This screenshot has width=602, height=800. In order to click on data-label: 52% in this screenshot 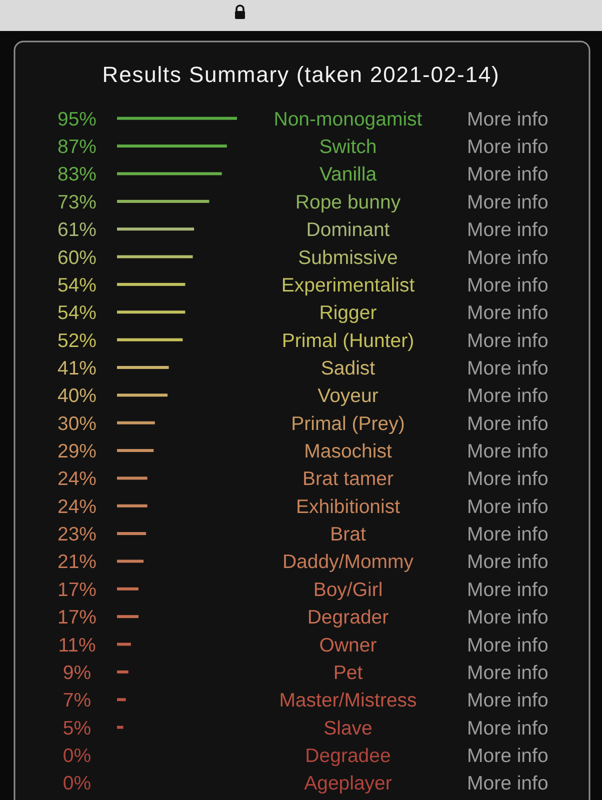, I will do `click(77, 341)`.